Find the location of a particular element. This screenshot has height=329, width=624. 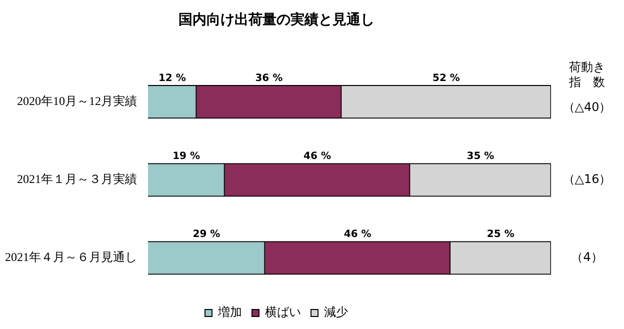

text: 荷動き is located at coordinates (587, 67).